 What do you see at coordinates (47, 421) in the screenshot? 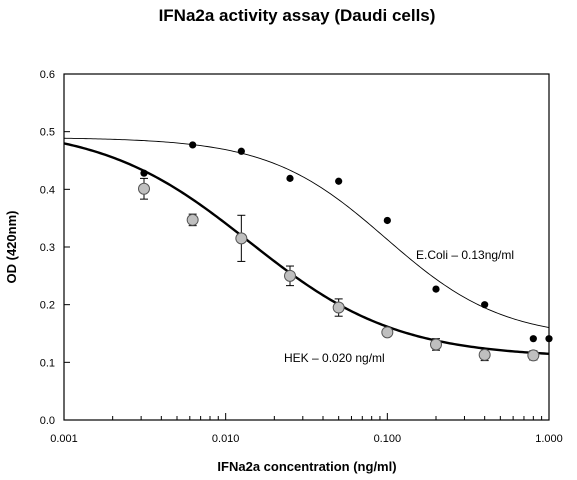
I see `y-tick-label: 0.0` at bounding box center [47, 421].